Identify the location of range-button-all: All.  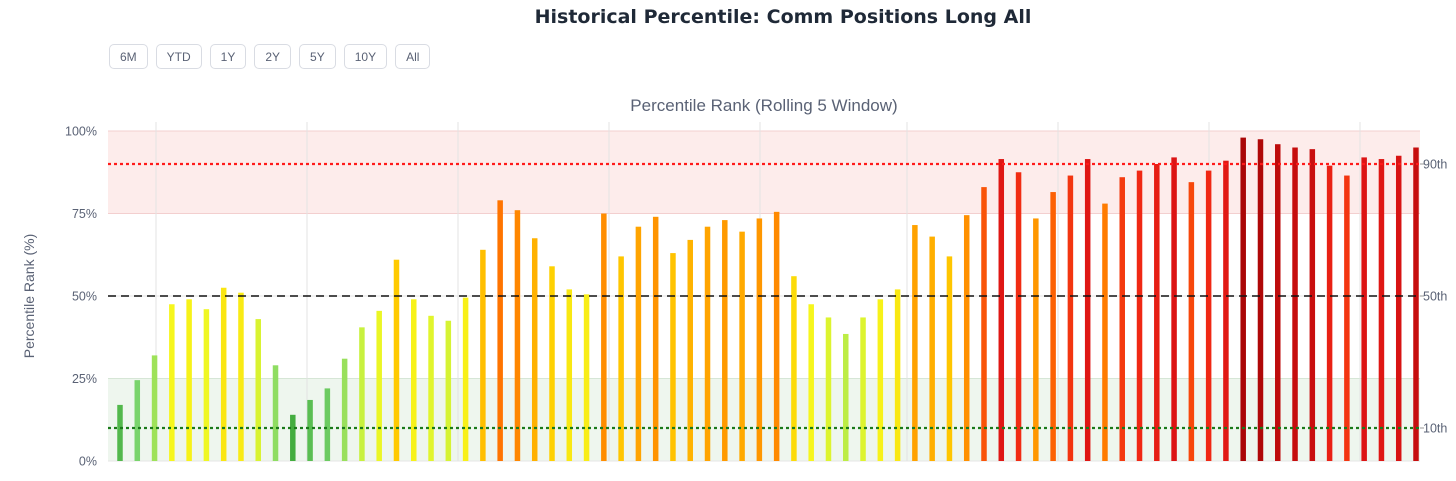
(413, 56).